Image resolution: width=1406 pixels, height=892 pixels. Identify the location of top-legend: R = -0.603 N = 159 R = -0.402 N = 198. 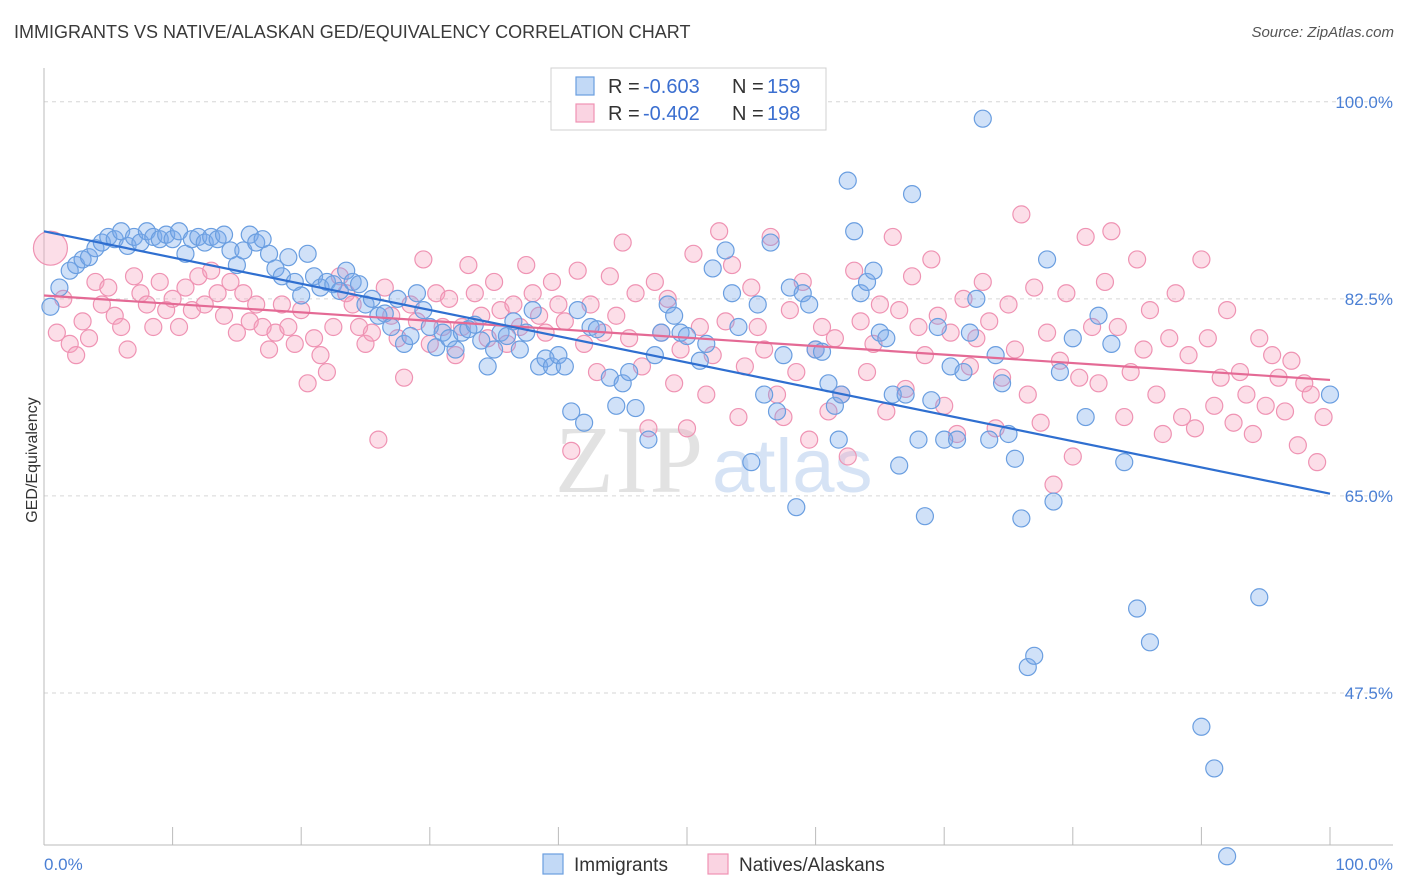
(688, 99).